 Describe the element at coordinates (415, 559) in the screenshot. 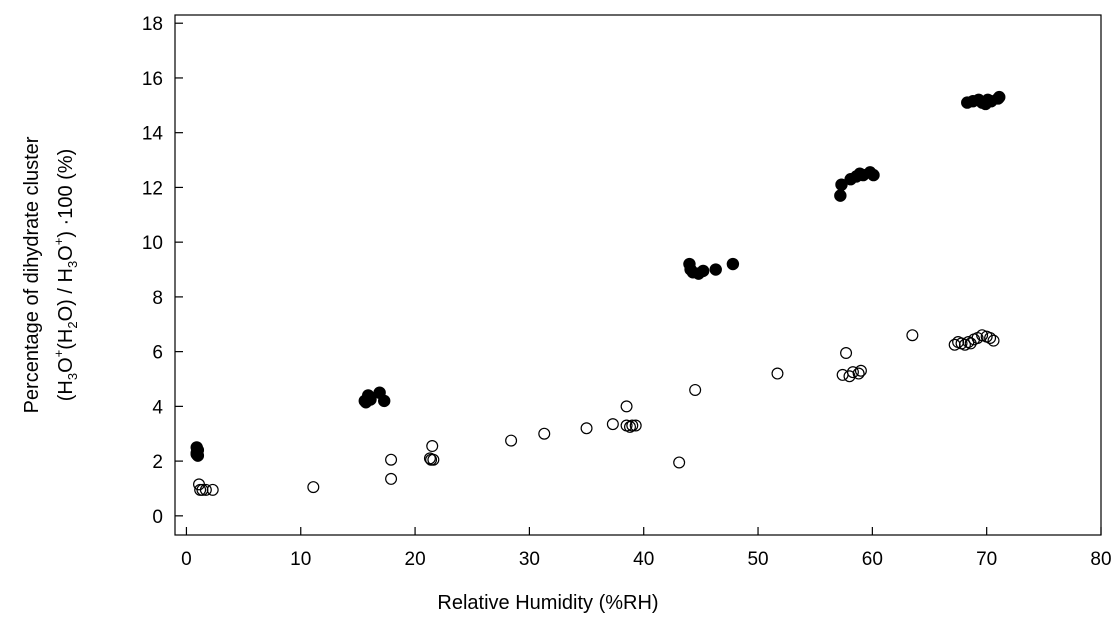

I see `x-tick-label: 20` at that location.